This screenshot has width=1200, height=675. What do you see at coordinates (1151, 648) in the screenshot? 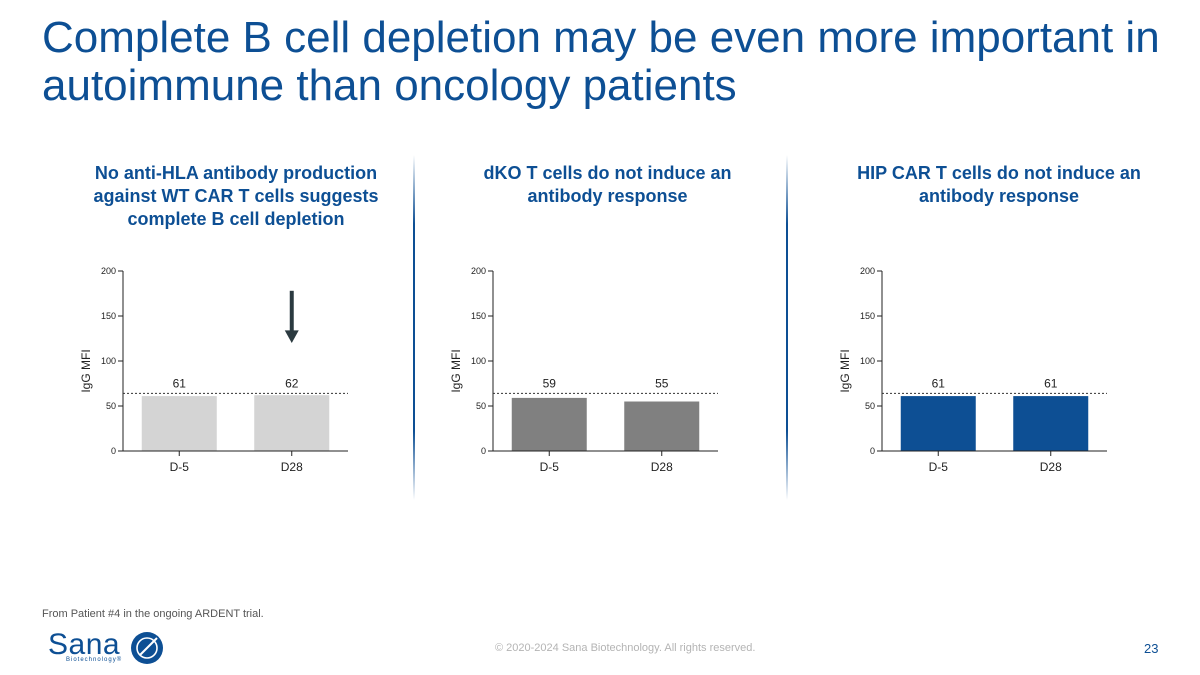
I see `page-number: 23` at bounding box center [1151, 648].